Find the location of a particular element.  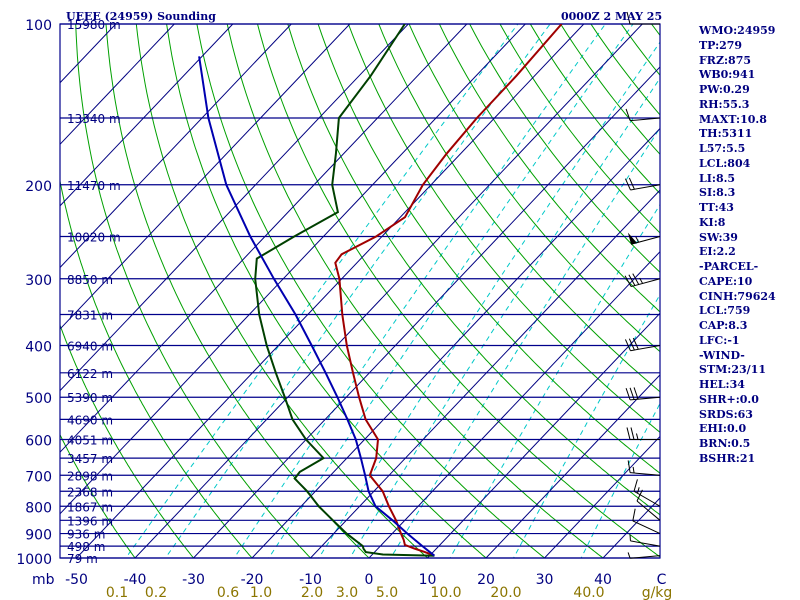

temperature-tick-label: 10 is located at coordinates (428, 580).